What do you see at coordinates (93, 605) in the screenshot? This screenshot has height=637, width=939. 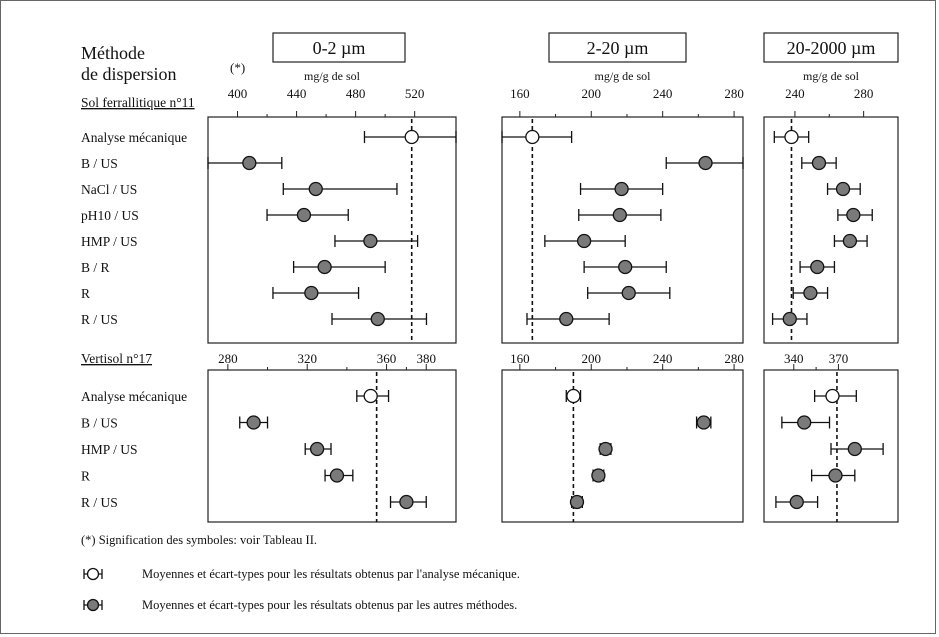 I see `filled-symbol-icon` at bounding box center [93, 605].